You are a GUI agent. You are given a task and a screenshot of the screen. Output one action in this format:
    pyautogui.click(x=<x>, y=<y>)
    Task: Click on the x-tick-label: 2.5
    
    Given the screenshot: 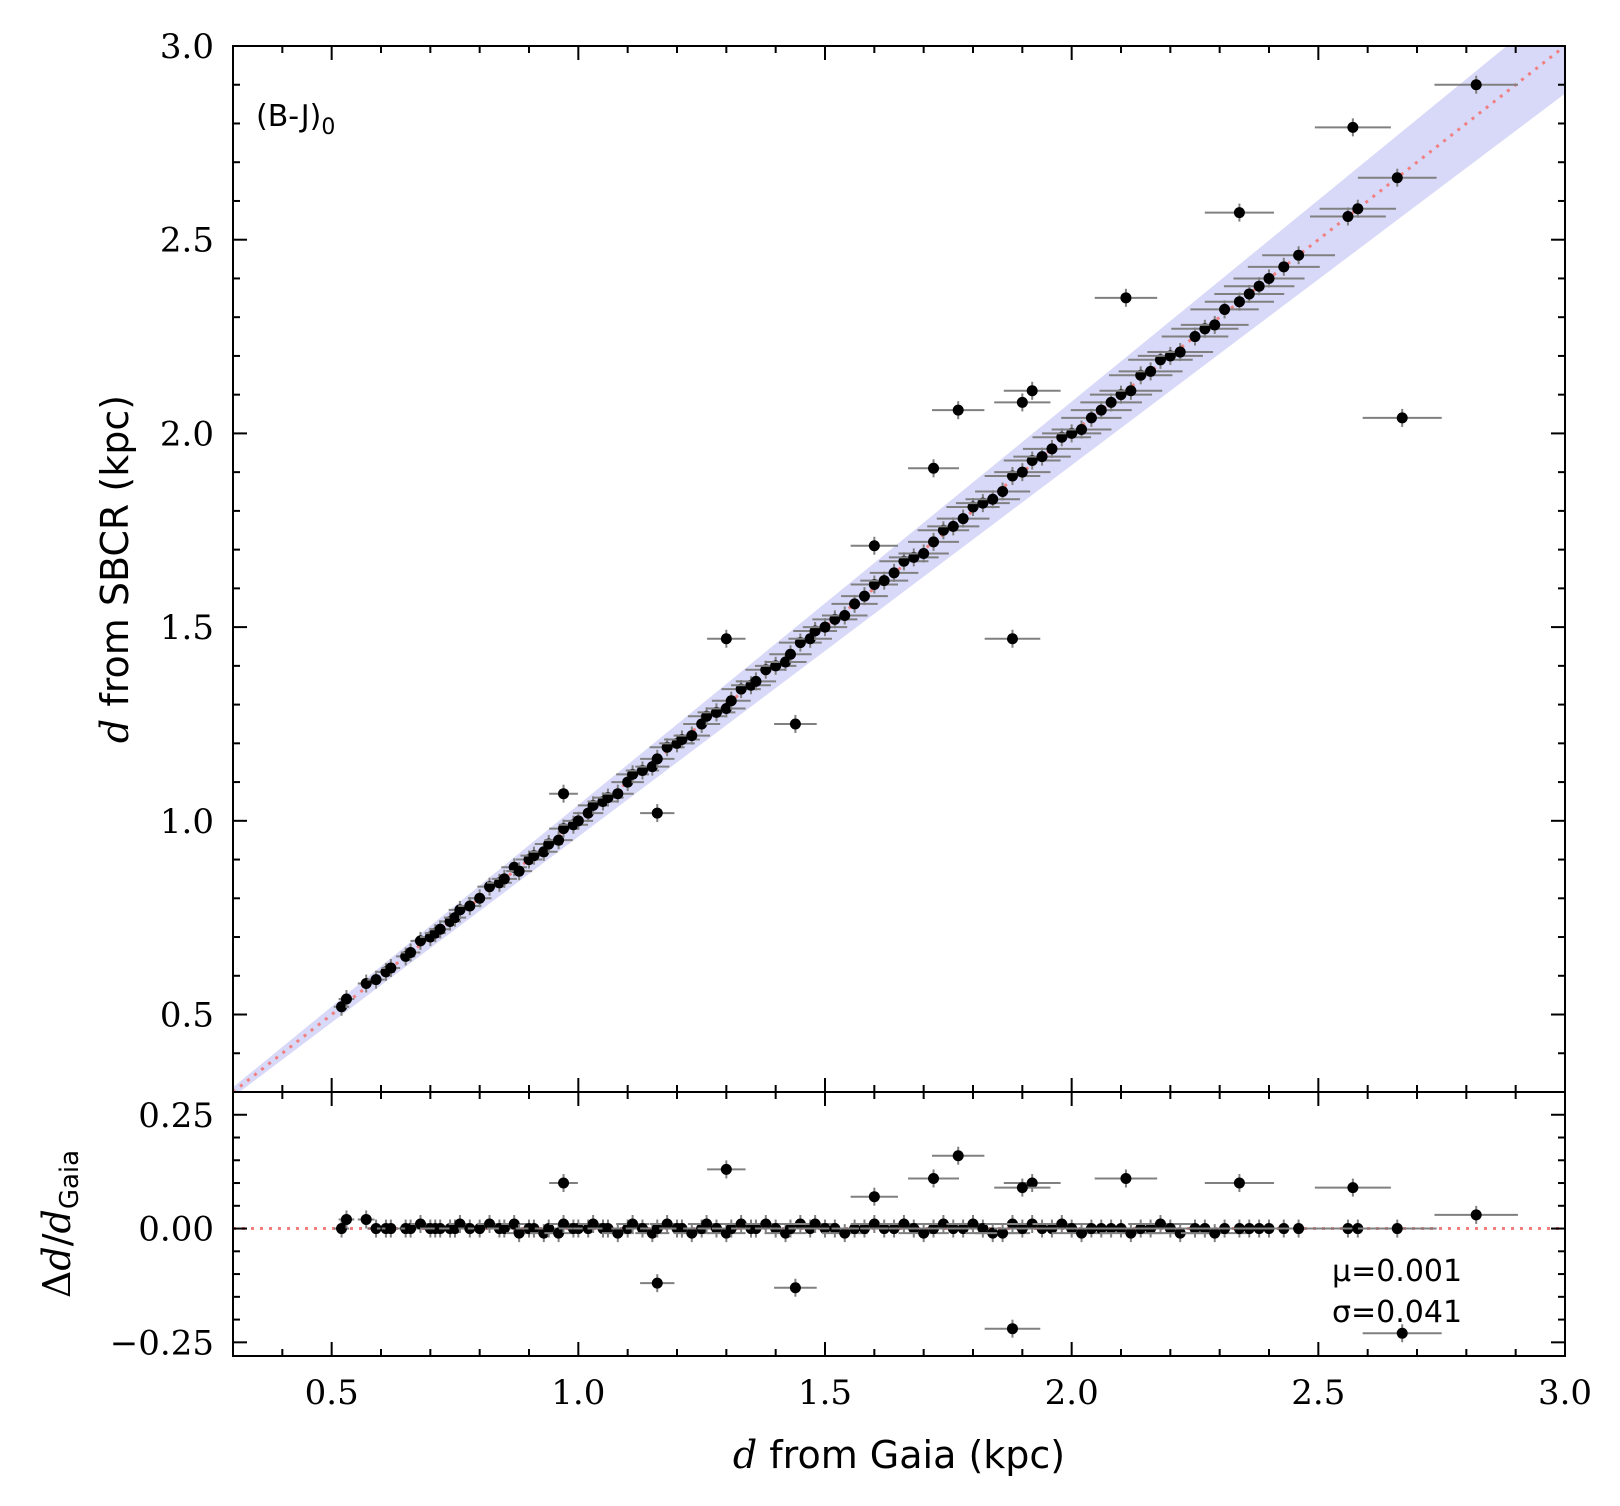 What is the action you would take?
    pyautogui.click(x=1318, y=1393)
    